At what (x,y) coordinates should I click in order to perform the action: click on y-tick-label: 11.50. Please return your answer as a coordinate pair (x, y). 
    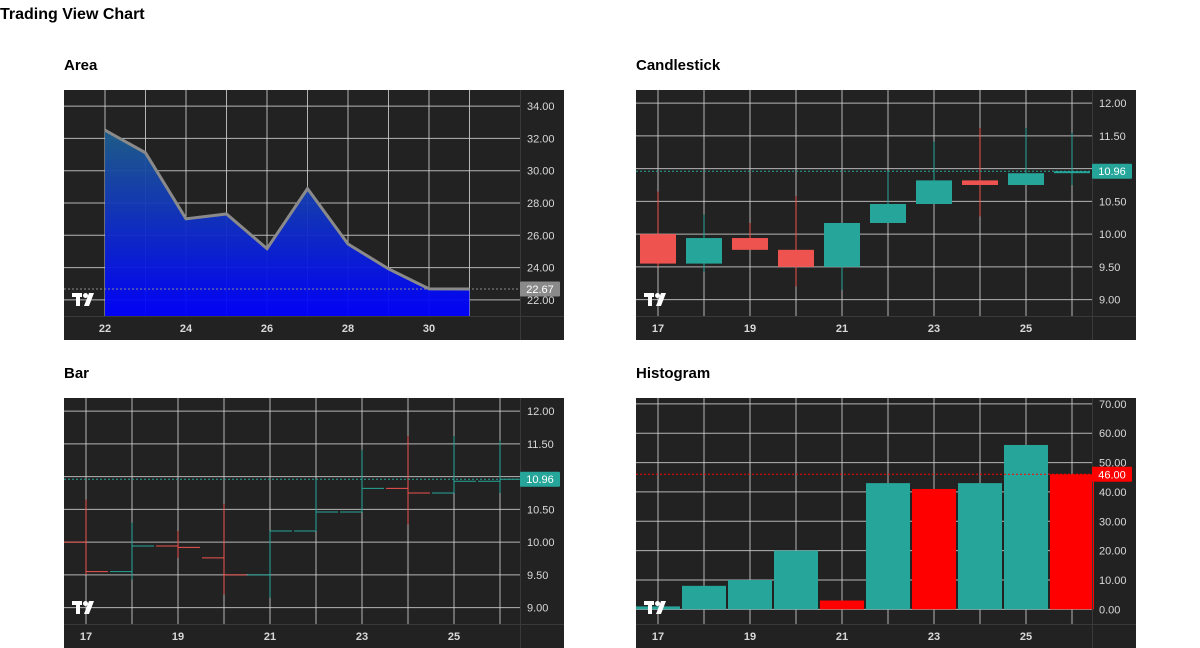
    Looking at the image, I should click on (540, 445).